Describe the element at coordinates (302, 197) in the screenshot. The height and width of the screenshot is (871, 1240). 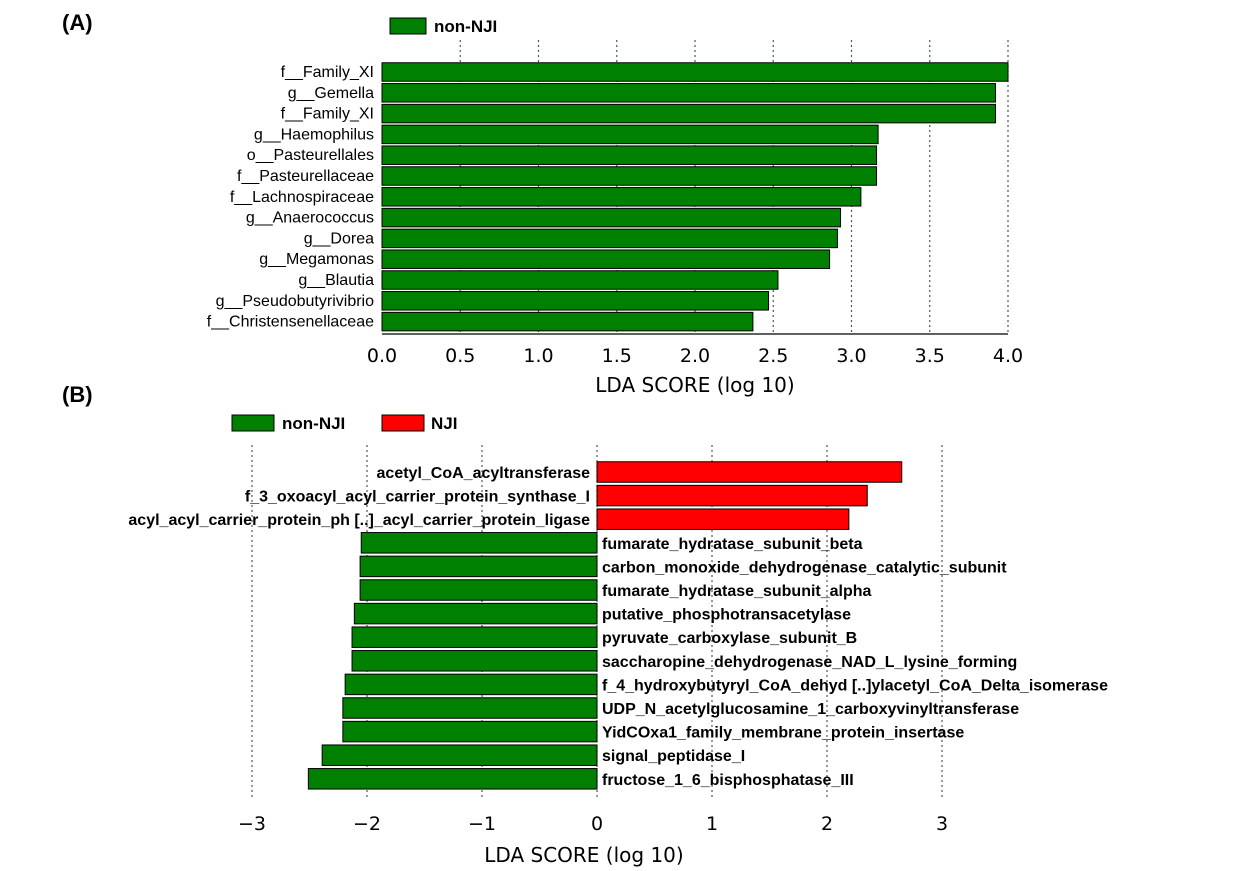
I see `panel-a-category-label: f__Lachnospiraceae` at that location.